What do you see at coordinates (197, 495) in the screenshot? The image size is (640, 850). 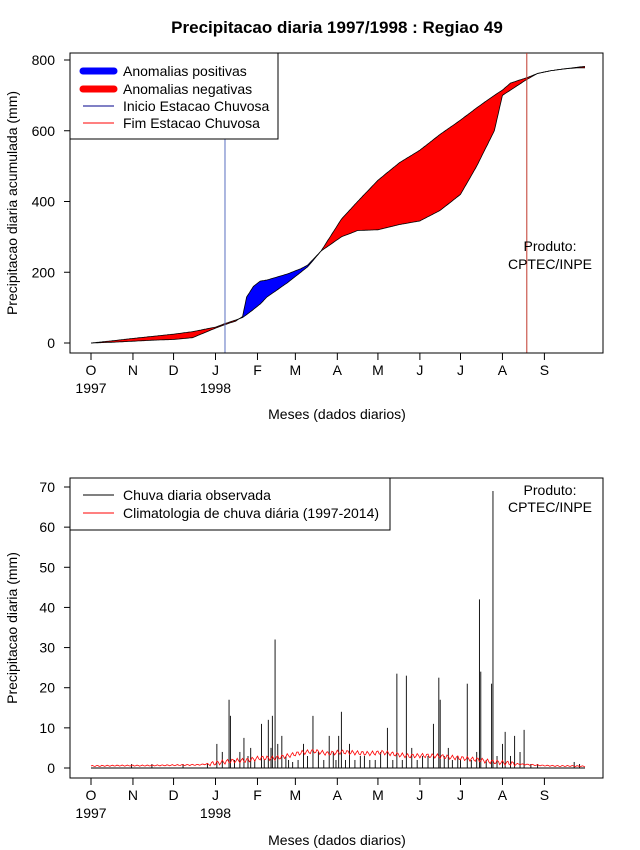 I see `legend-label-observed: Chuva diaria observada` at bounding box center [197, 495].